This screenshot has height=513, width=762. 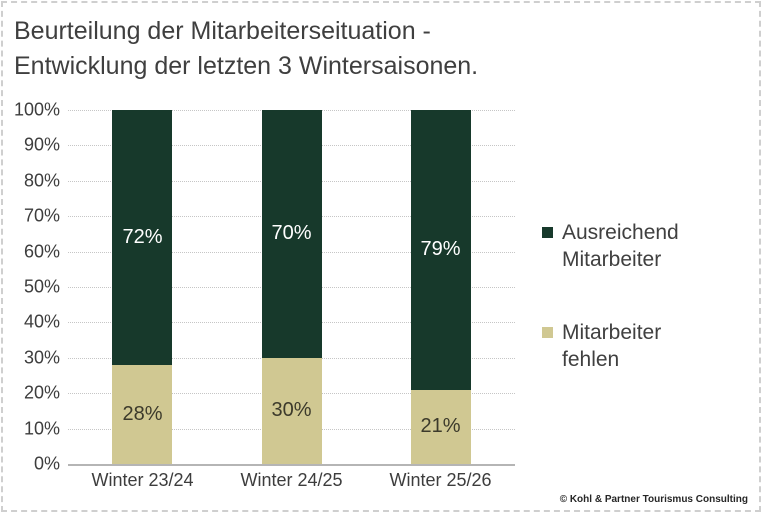 What do you see at coordinates (440, 480) in the screenshot?
I see `x-tick-label: Winter 25/26` at bounding box center [440, 480].